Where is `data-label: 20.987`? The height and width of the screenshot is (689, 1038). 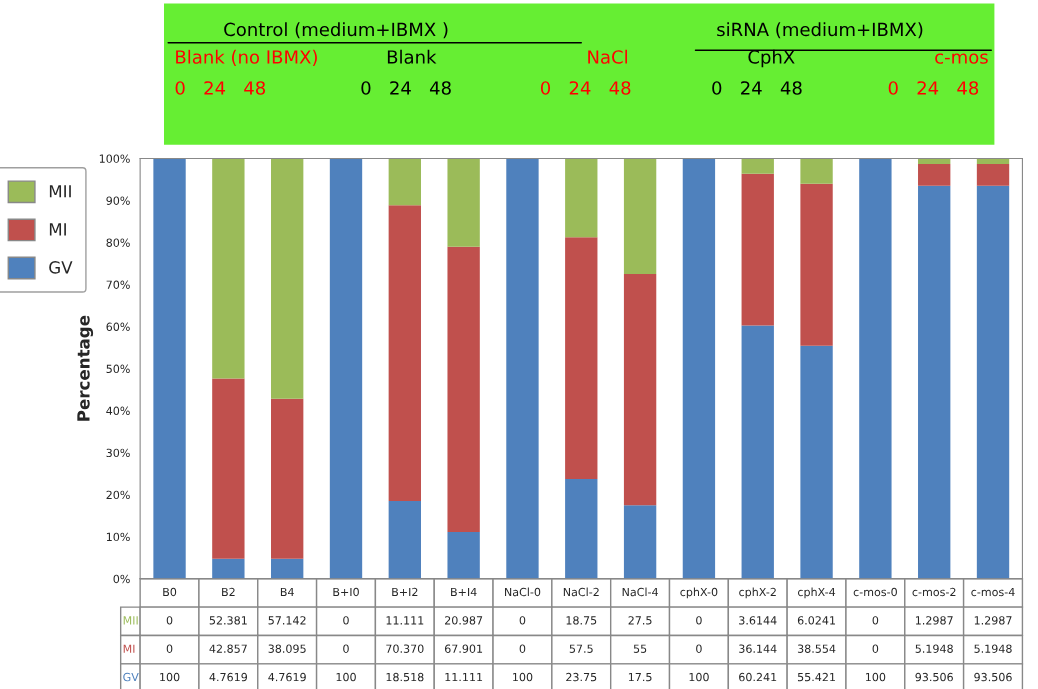 data-label: 20.987 is located at coordinates (464, 620).